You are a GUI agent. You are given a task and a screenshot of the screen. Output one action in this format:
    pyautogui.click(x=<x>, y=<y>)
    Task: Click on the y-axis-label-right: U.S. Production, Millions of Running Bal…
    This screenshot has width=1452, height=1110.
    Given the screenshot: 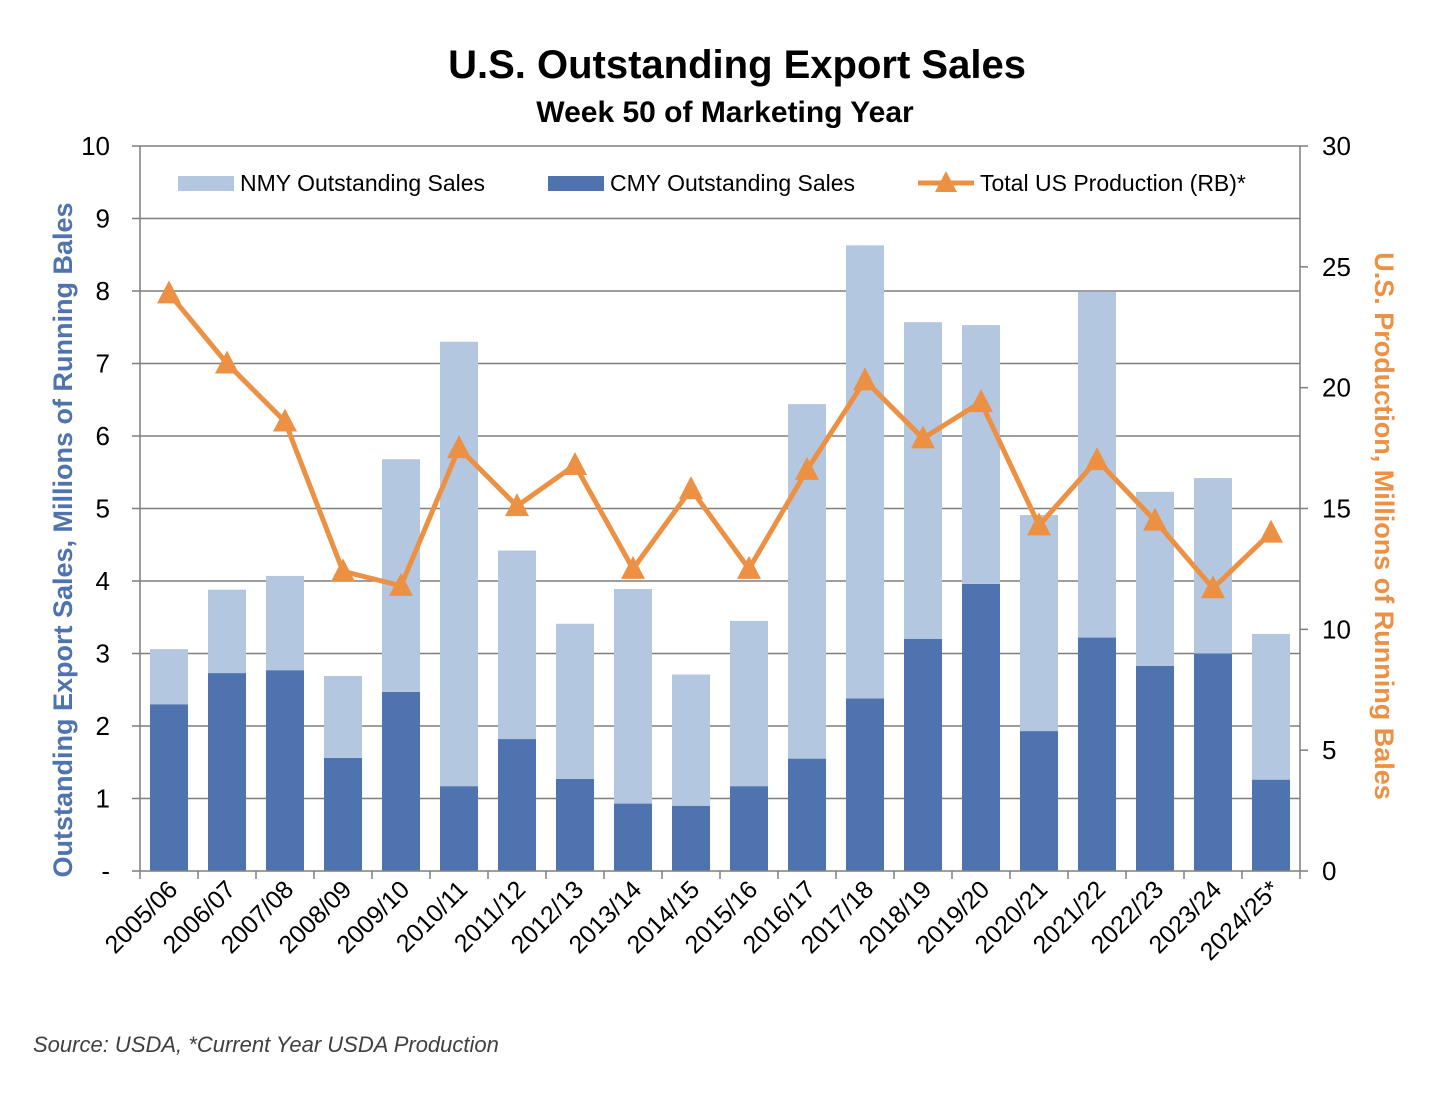 What is the action you would take?
    pyautogui.click(x=1384, y=526)
    